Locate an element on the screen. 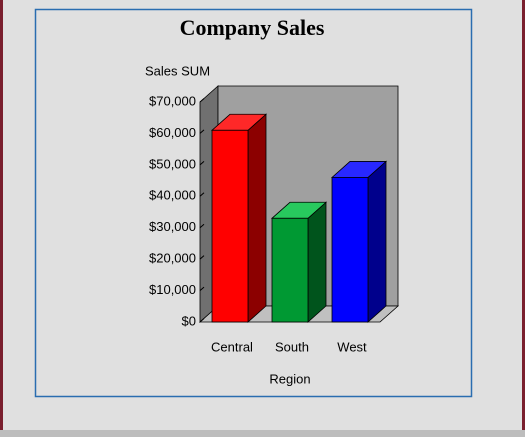 Image resolution: width=525 pixels, height=437 pixels. chart-title: Company Sales is located at coordinates (252, 27).